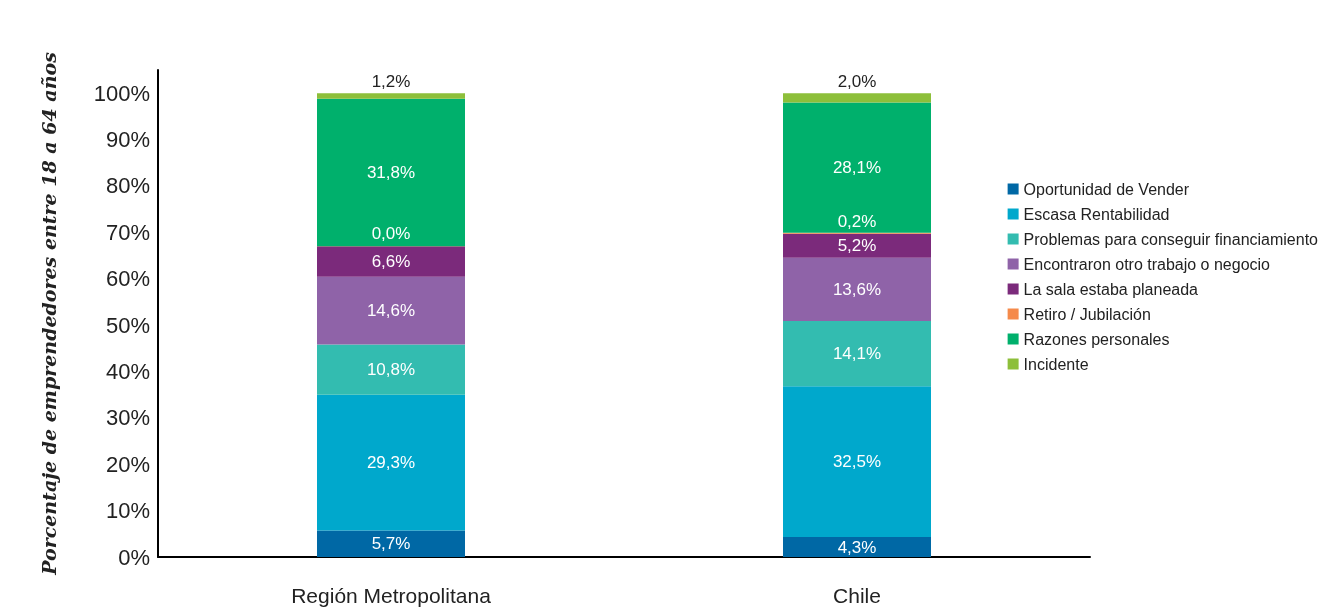  I want to click on data-label: 31,8%, so click(391, 172).